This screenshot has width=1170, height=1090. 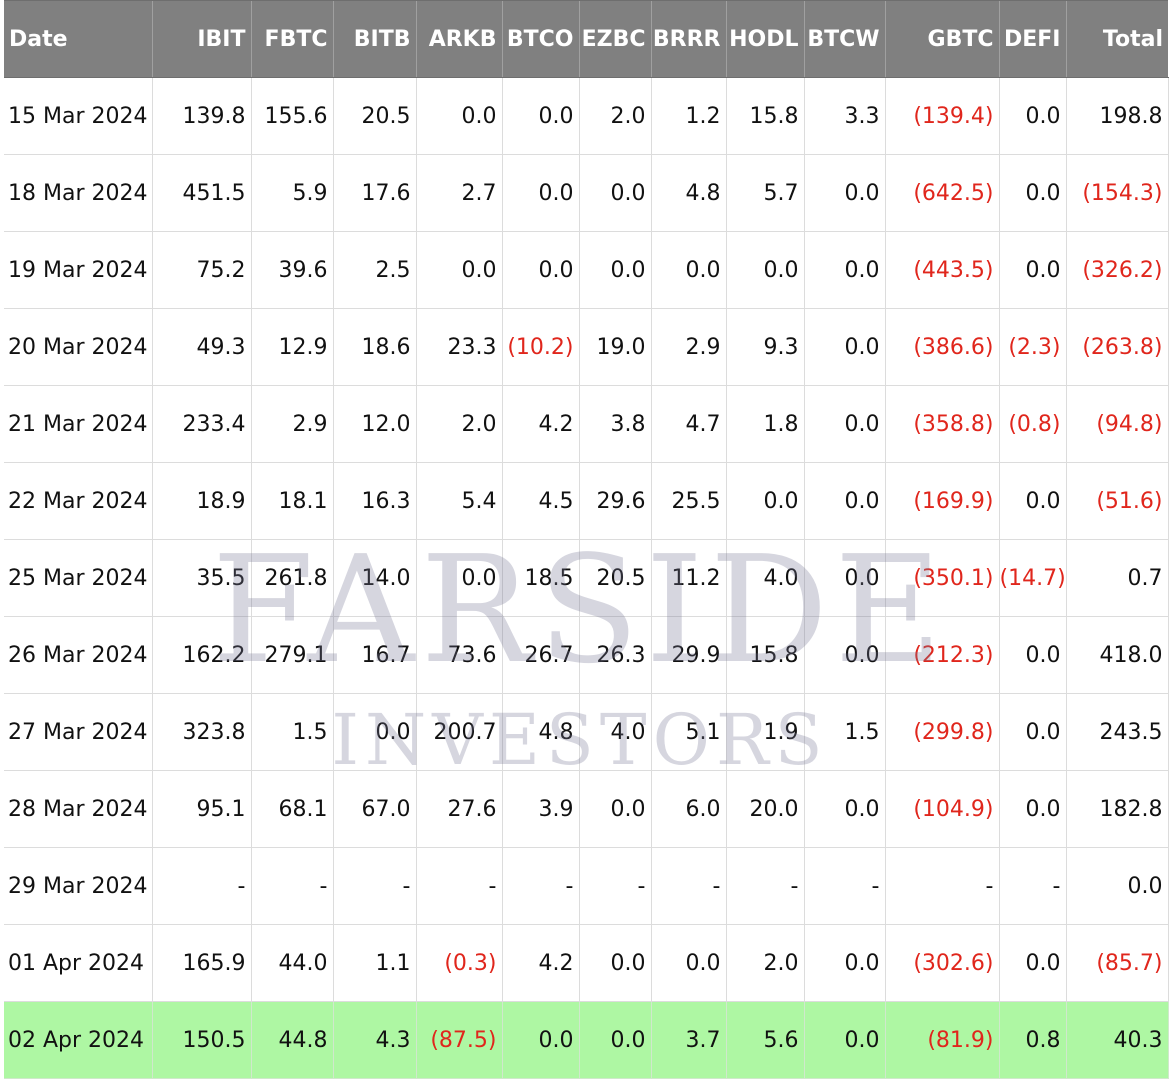 What do you see at coordinates (78, 809) in the screenshot?
I see `row-date-cell: 28 Mar 2024` at bounding box center [78, 809].